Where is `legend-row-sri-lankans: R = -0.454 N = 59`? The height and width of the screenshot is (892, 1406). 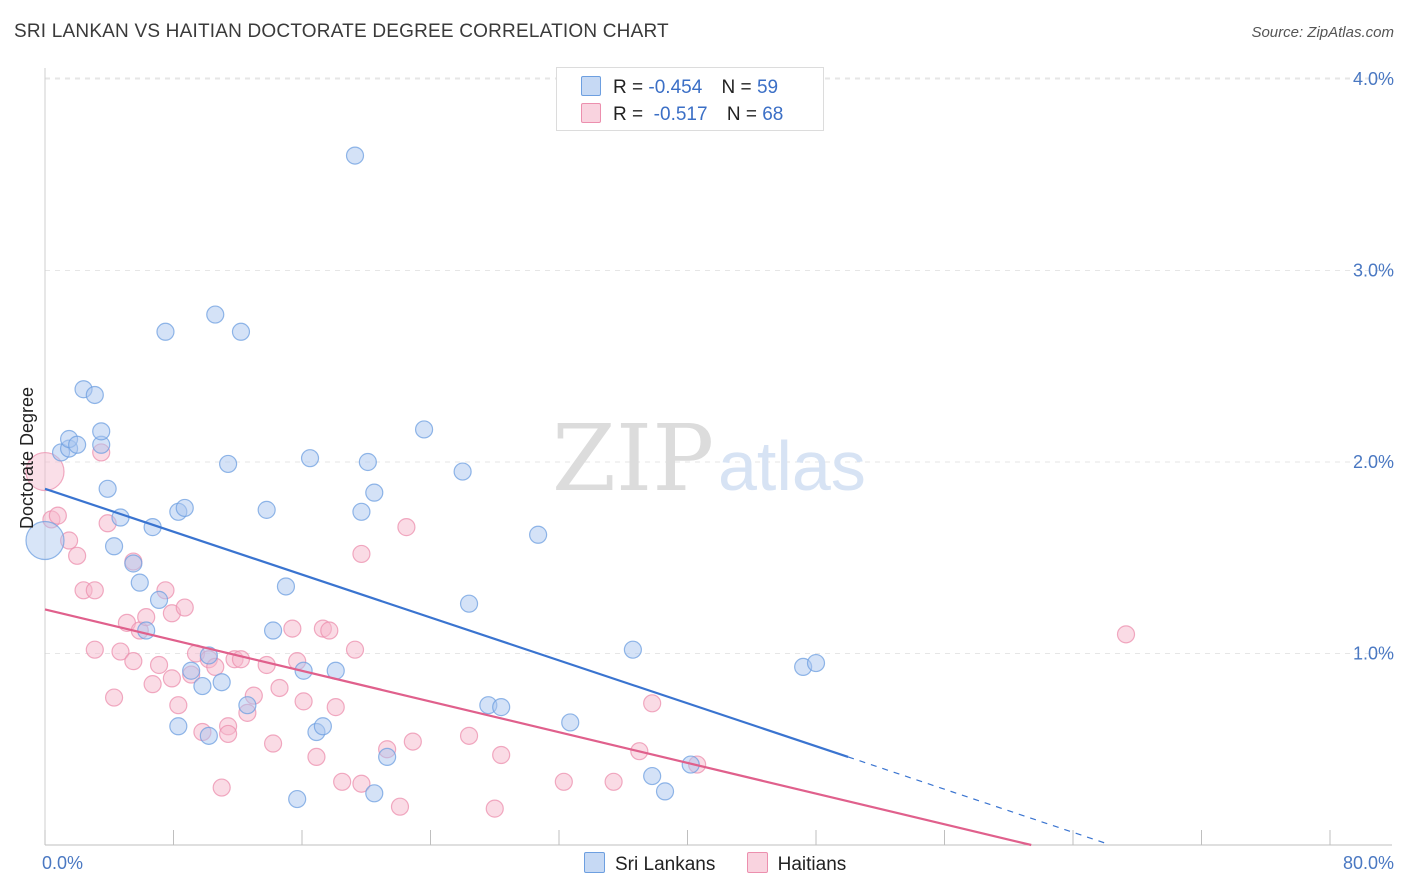 legend-row-sri-lankans: R = -0.454 N = 59 is located at coordinates (679, 87).